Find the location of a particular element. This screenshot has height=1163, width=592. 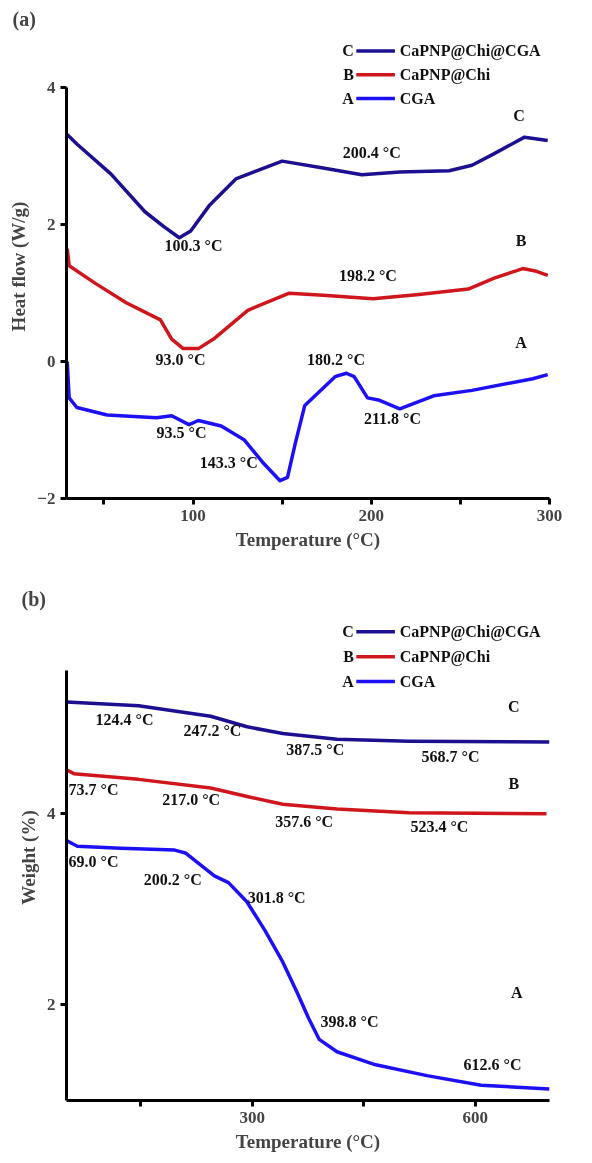

annotation: 387.5 °C is located at coordinates (315, 750).